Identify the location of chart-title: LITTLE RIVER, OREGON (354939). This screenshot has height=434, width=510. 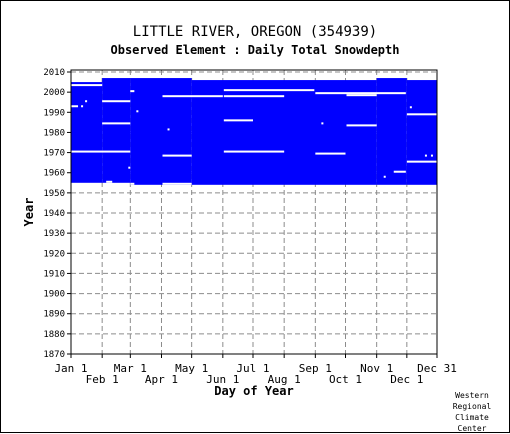
(255, 32).